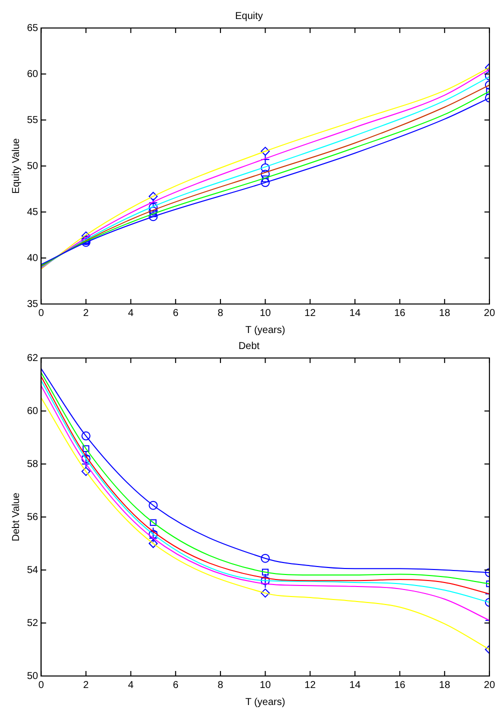 The width and height of the screenshot is (498, 717). Describe the element at coordinates (33, 464) in the screenshot. I see `y-tick-label: 58` at that location.